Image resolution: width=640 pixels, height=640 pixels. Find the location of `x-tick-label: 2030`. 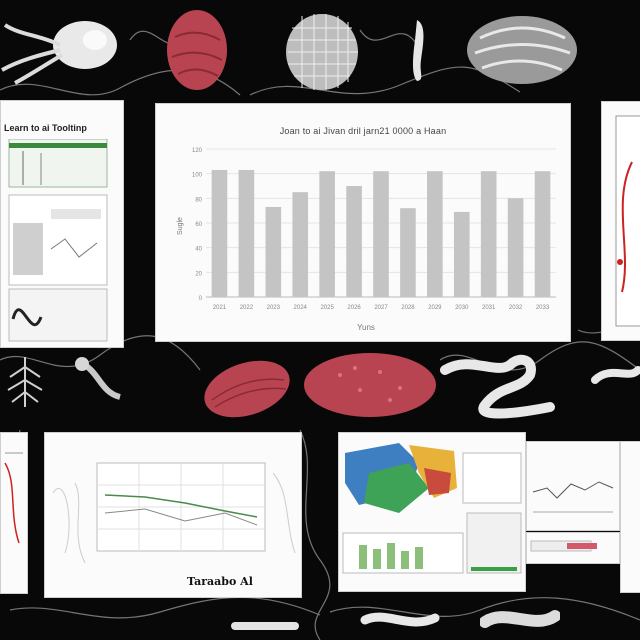

x-tick-label: 2030 is located at coordinates (462, 308).